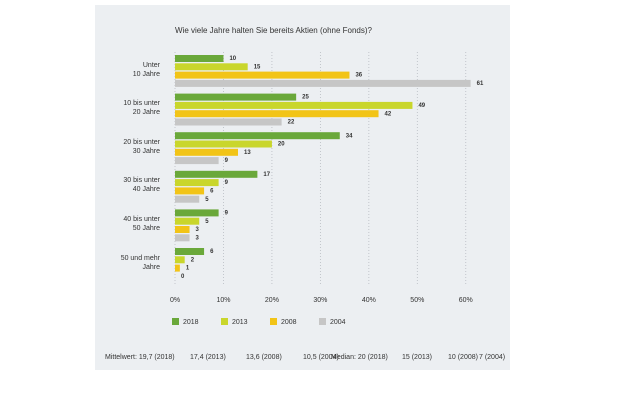 This screenshot has width=620, height=413. I want to click on value-label: 17, so click(266, 175).